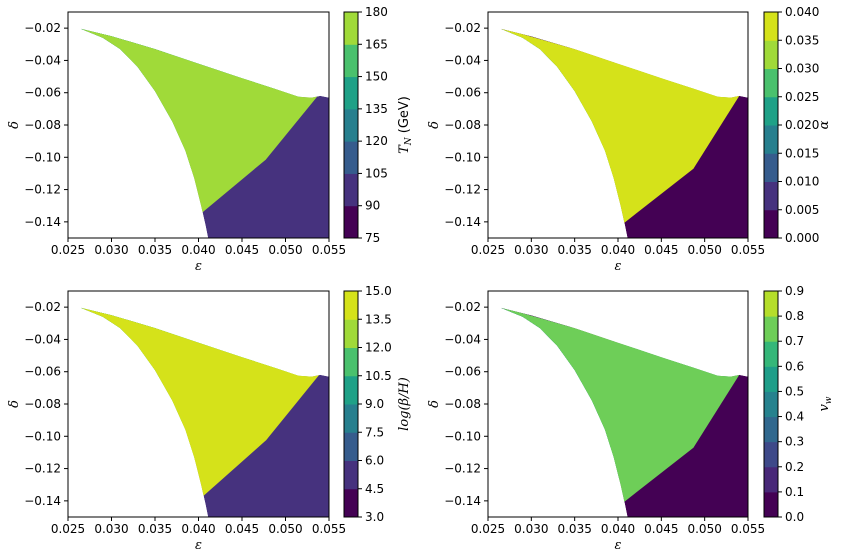 The width and height of the screenshot is (842, 560). Describe the element at coordinates (404, 149) in the screenshot. I see `colorbar-label-main: T` at that location.